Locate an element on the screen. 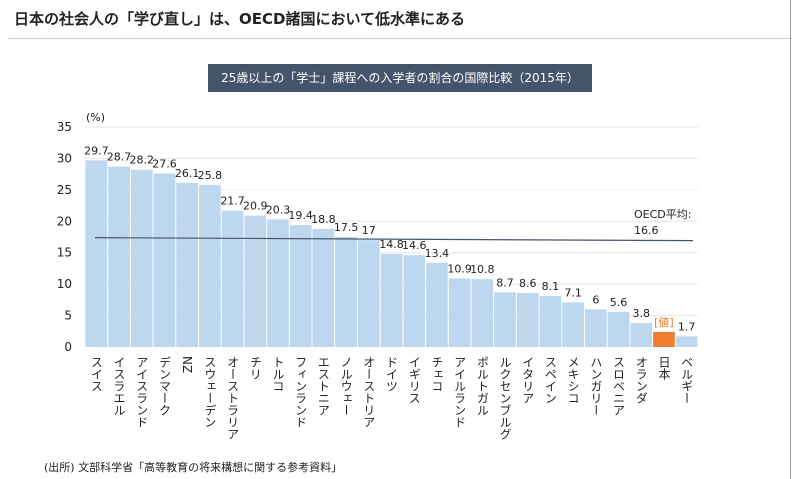 The width and height of the screenshot is (800, 479). category-label: エストニア is located at coordinates (323, 386).